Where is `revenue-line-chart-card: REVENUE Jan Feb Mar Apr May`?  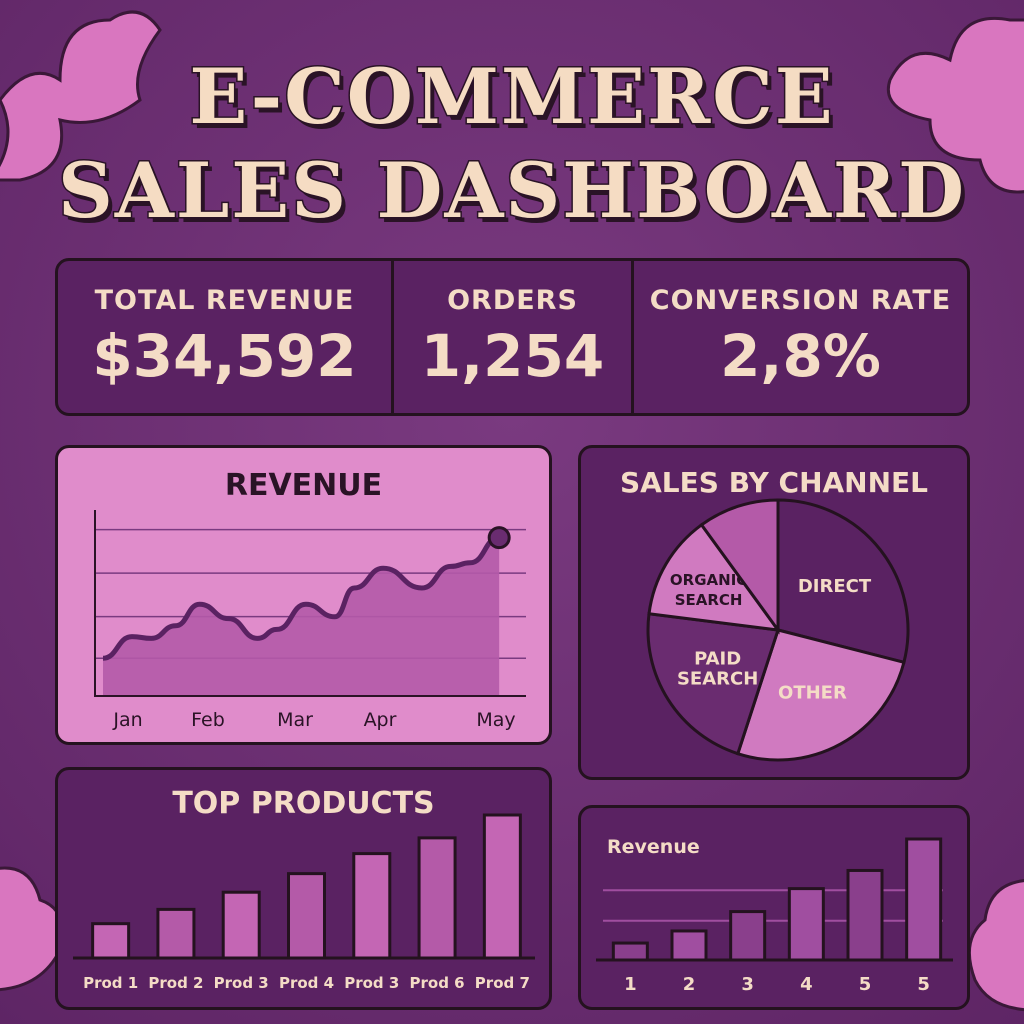
revenue-line-chart-card: REVENUE Jan Feb Mar Apr May is located at coordinates (303, 595).